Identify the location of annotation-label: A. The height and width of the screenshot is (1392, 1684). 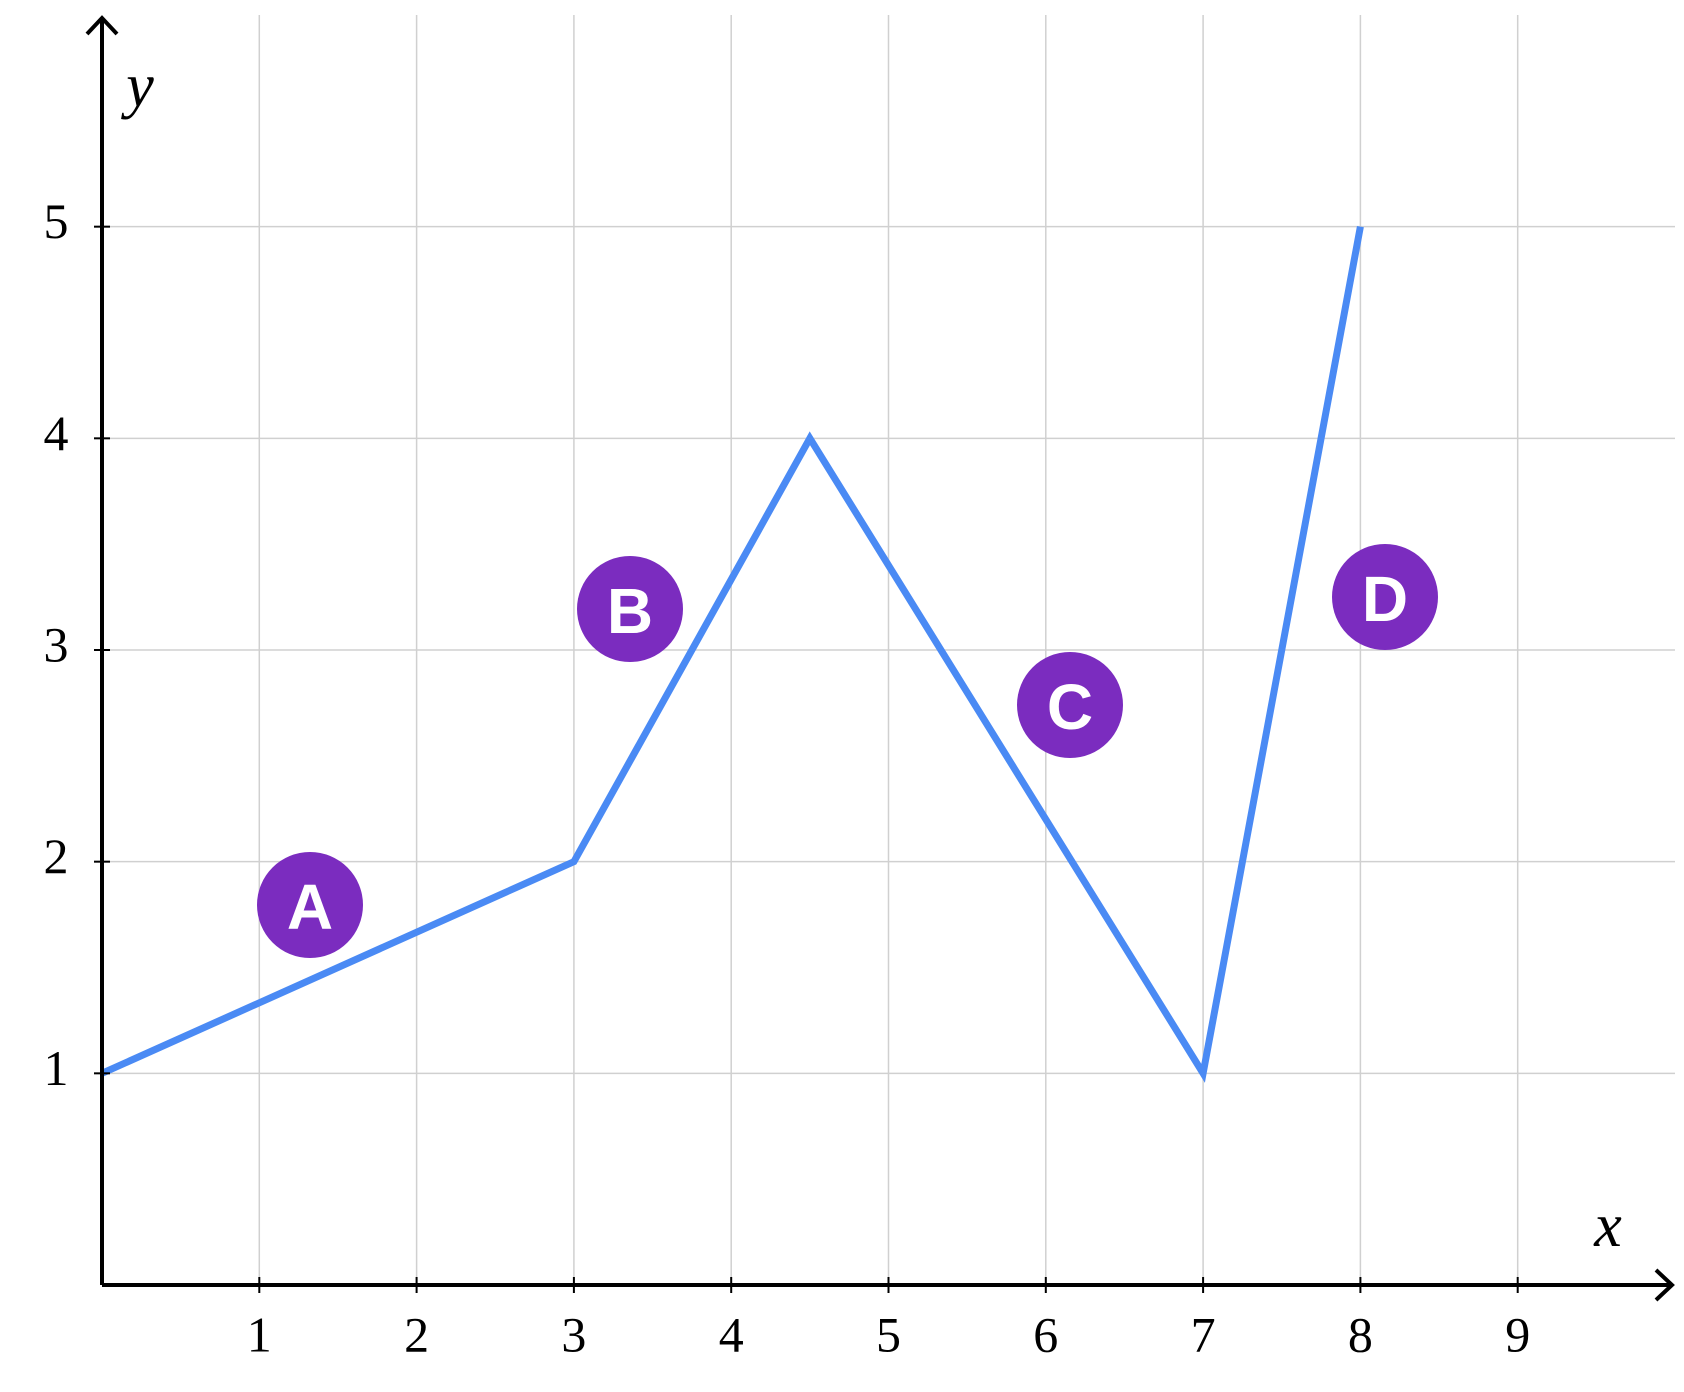
(310, 907).